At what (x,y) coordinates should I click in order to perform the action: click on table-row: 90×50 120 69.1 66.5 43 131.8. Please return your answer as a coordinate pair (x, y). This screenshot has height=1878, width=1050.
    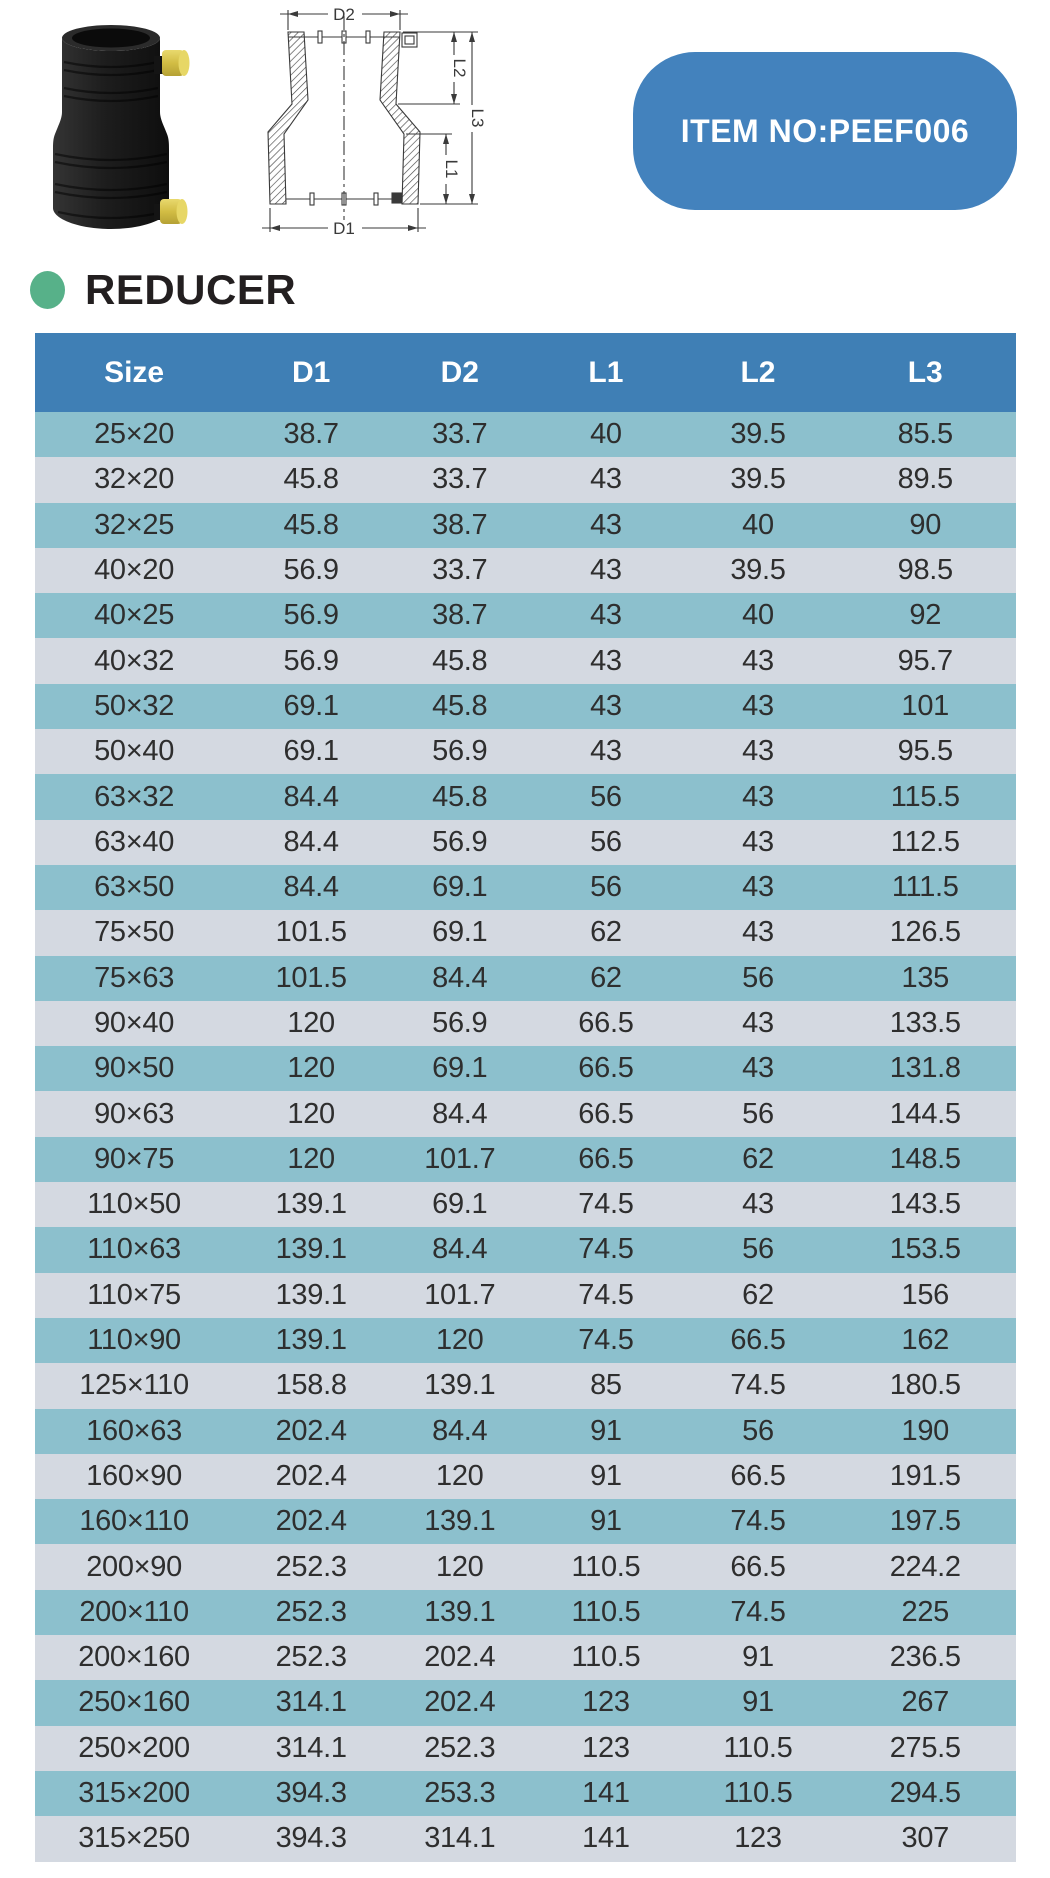
    Looking at the image, I should click on (525, 1069).